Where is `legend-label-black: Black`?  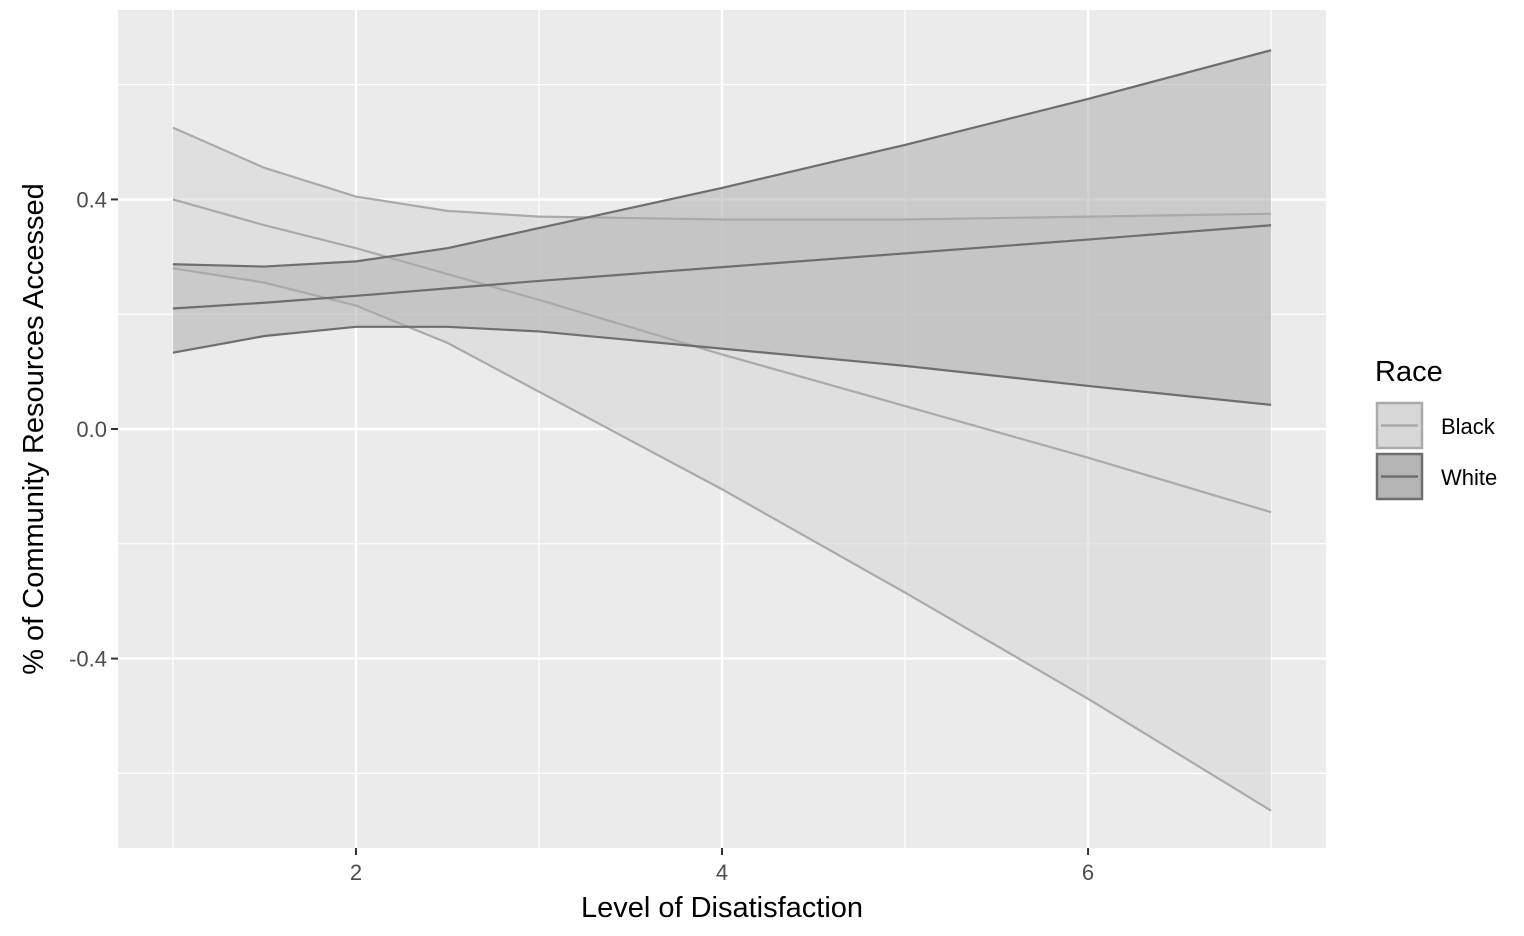
legend-label-black: Black is located at coordinates (1468, 426).